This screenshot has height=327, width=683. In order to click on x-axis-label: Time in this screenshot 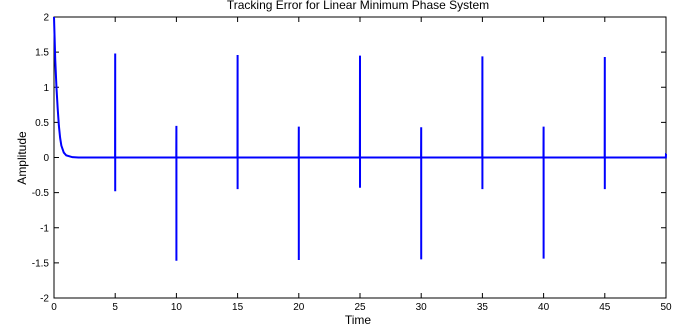, I will do `click(358, 320)`.